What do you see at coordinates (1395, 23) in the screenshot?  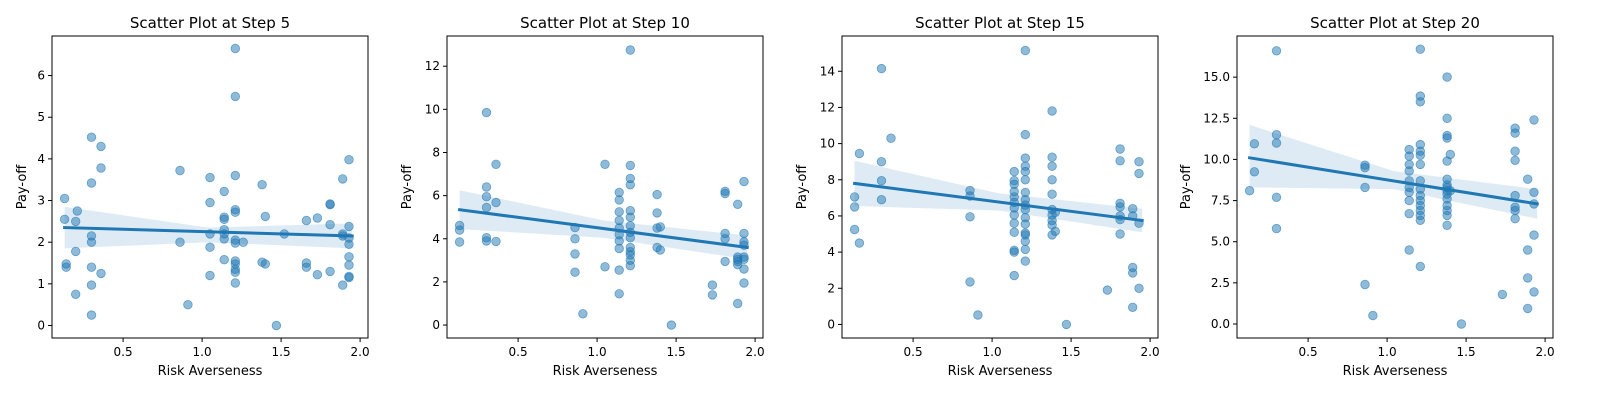 I see `chart-title: Scatter Plot at Step 20` at bounding box center [1395, 23].